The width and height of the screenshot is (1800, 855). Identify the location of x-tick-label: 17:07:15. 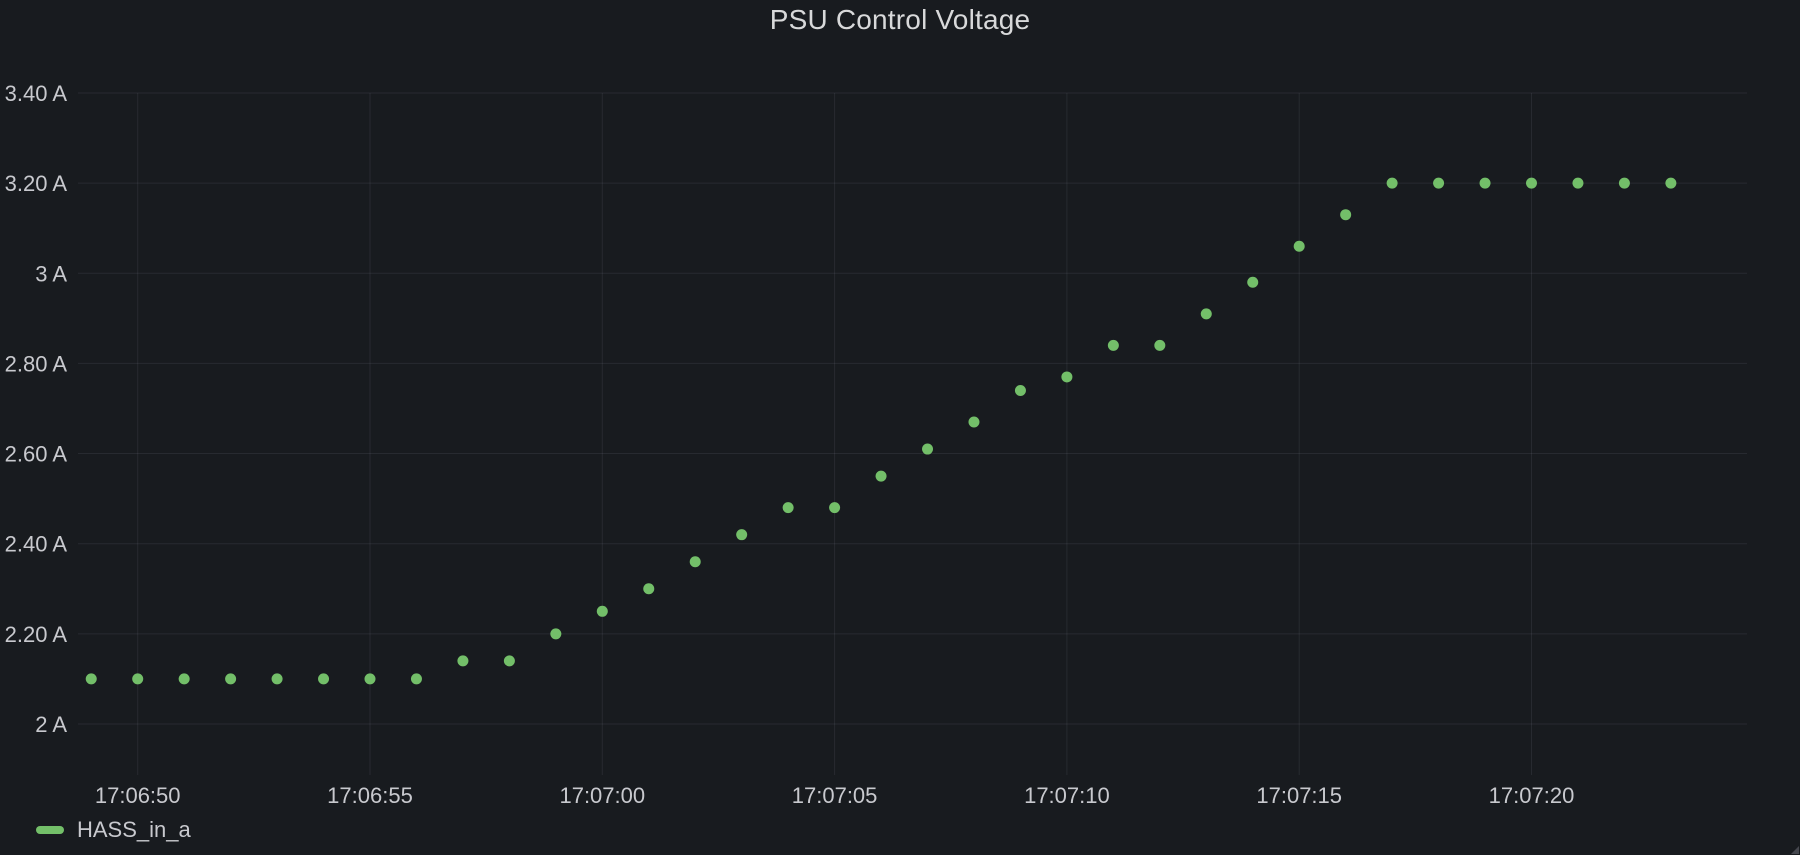
(1299, 795).